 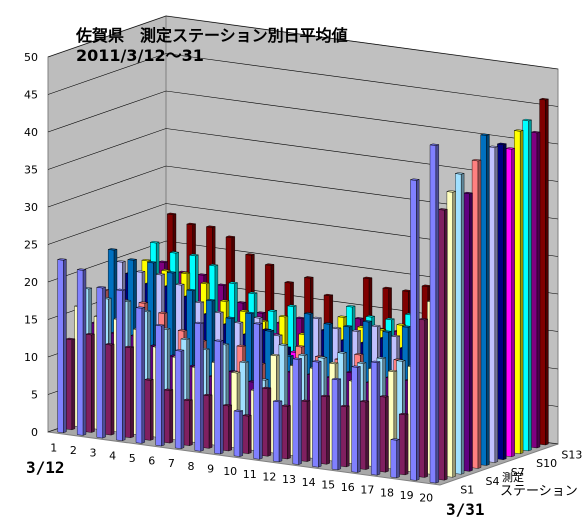 I want to click on gridline, so click(x=303, y=230).